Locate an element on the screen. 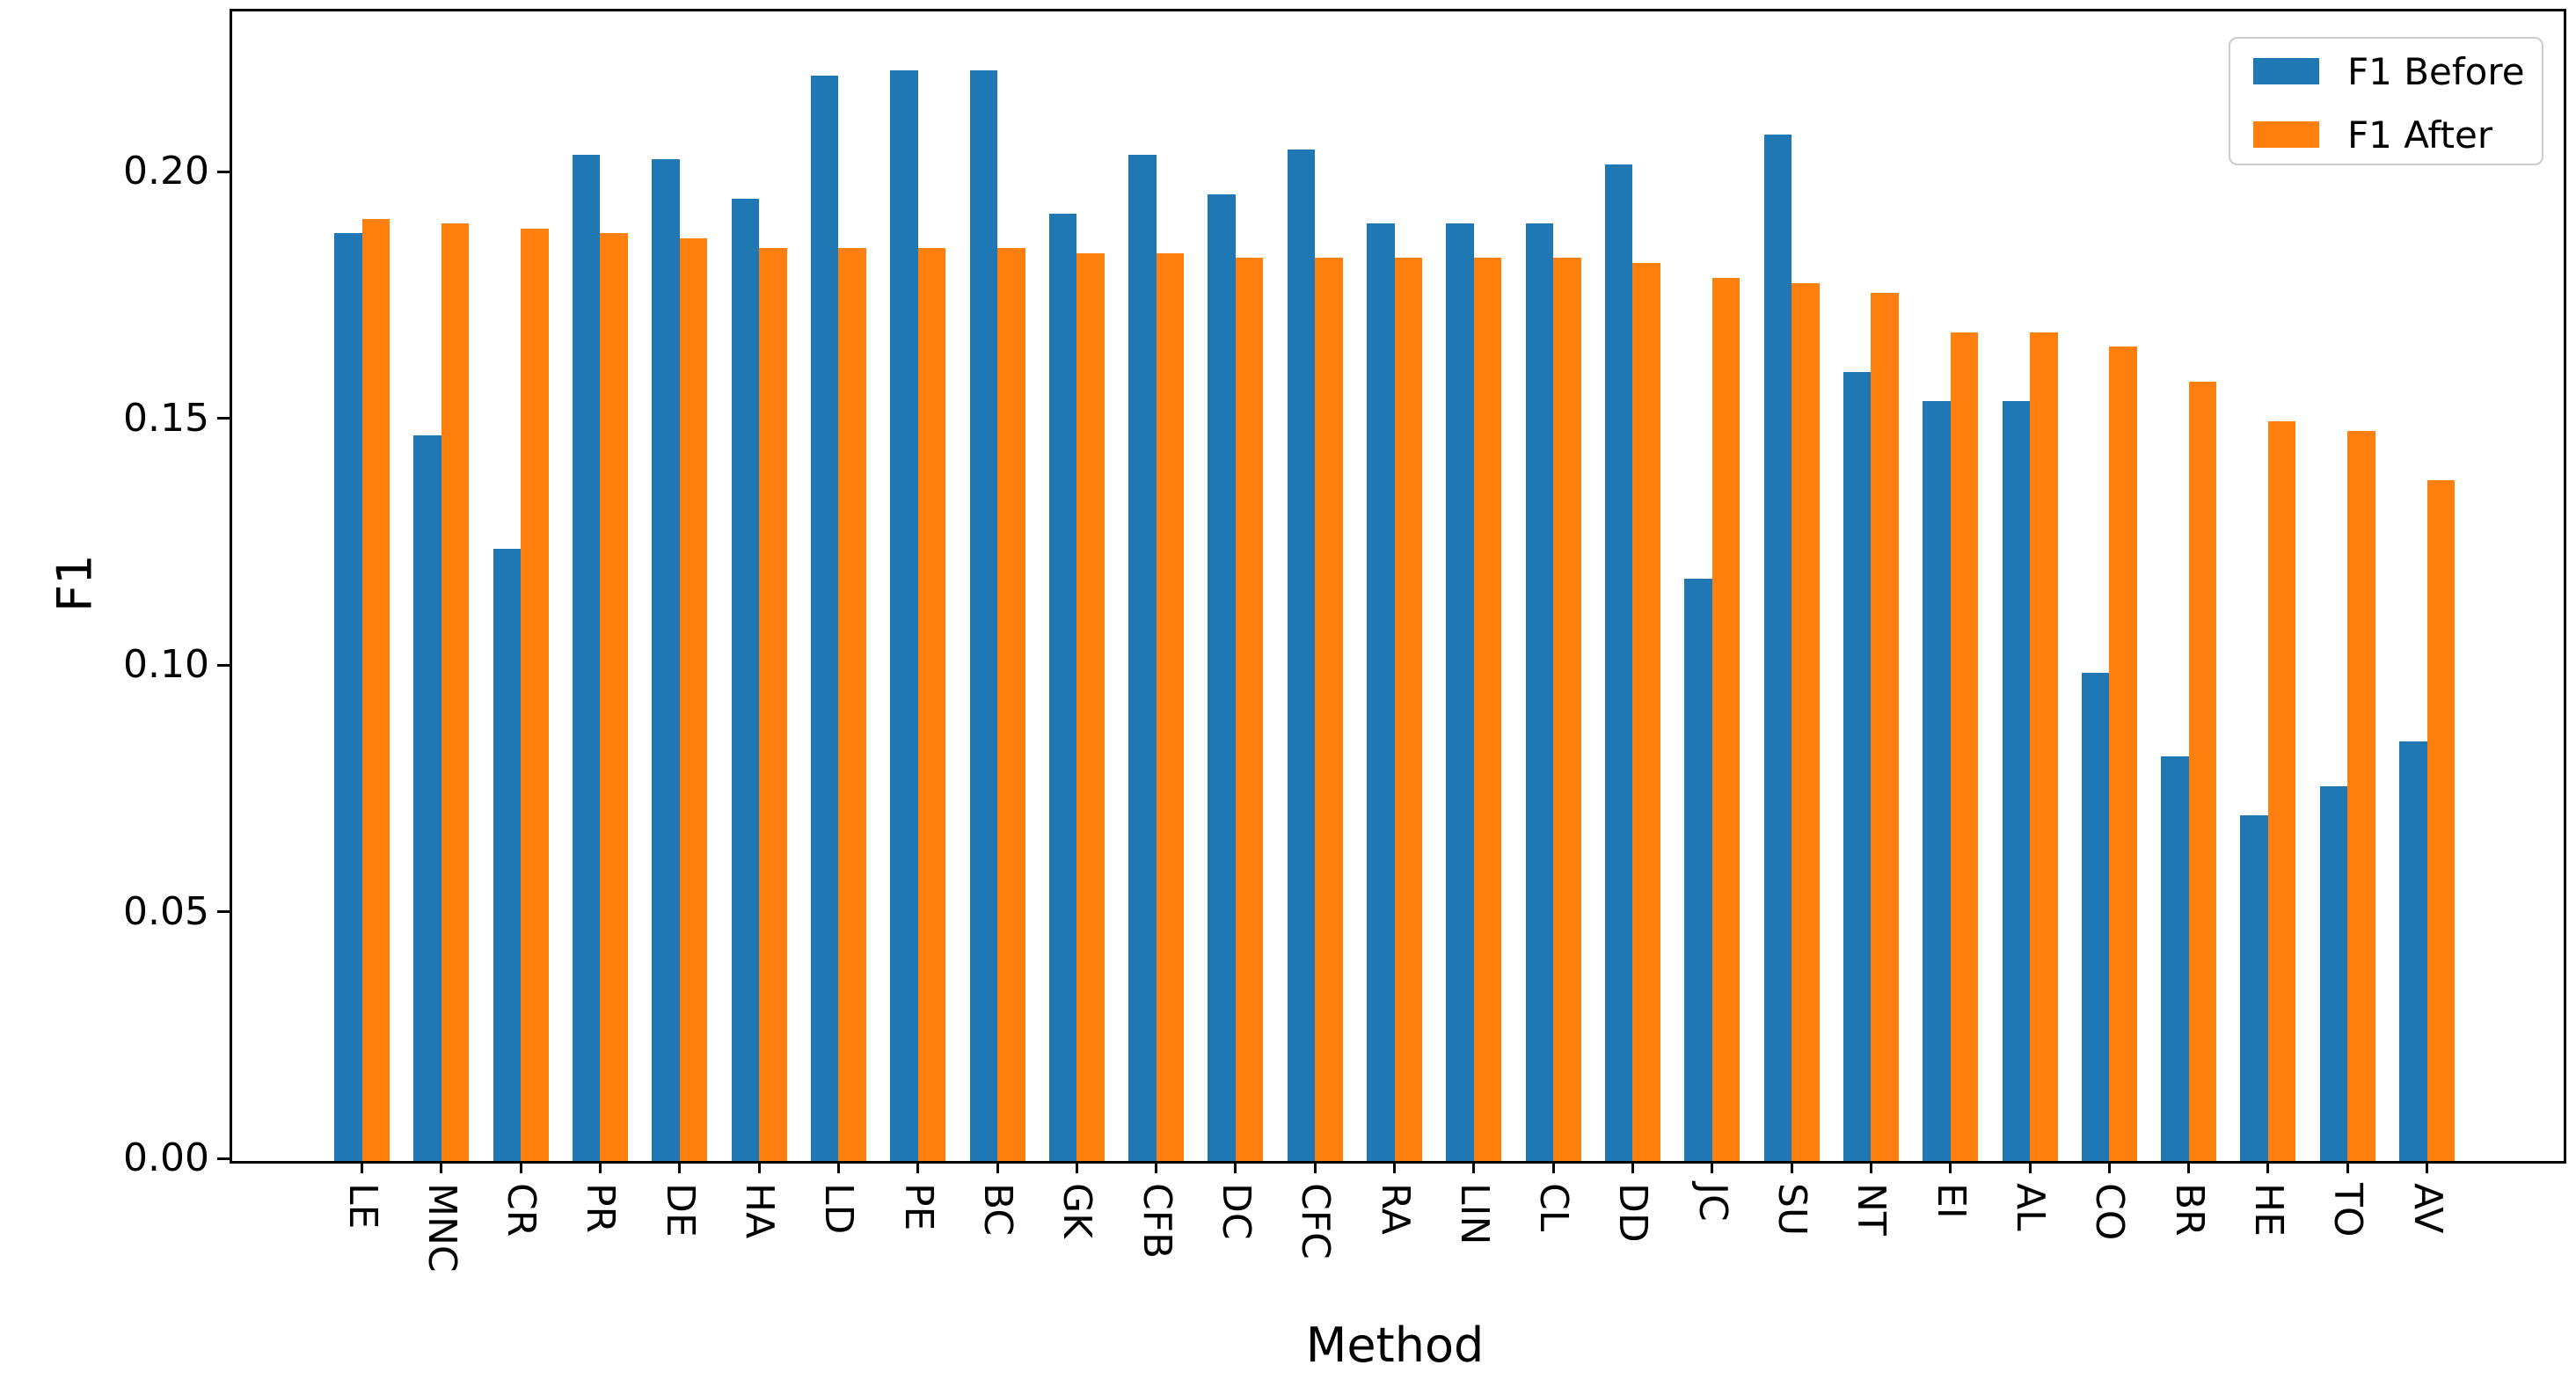 Image resolution: width=2576 pixels, height=1387 pixels. bar-ha-before is located at coordinates (745, 680).